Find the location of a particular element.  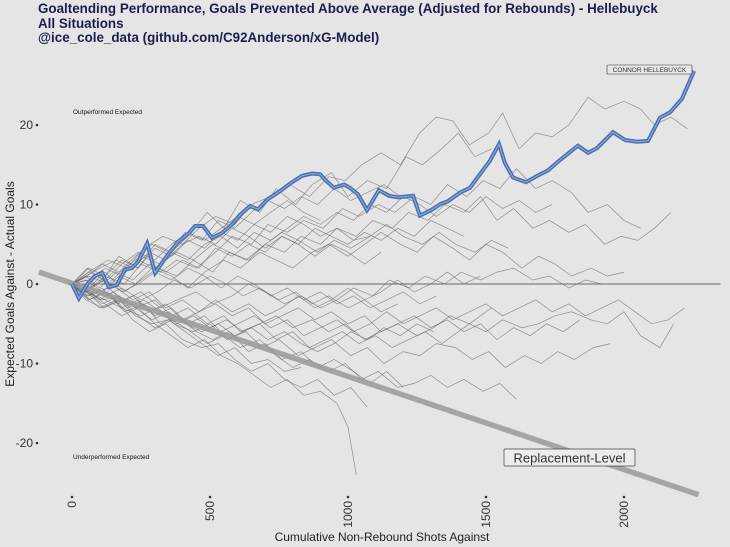

annotation-underperformed: Underperformed Expected is located at coordinates (111, 457).